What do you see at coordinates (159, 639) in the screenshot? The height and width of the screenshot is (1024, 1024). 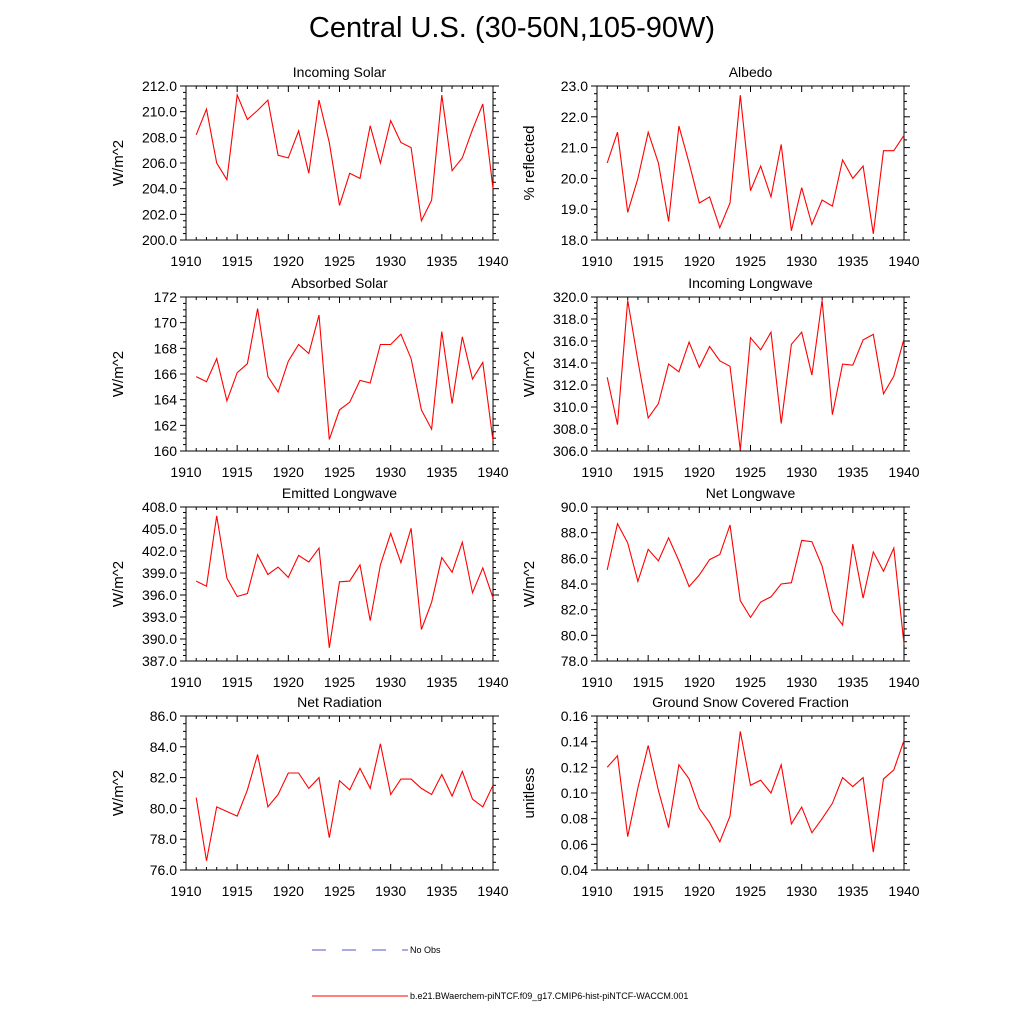 I see `y-tick-label: 390.0` at bounding box center [159, 639].